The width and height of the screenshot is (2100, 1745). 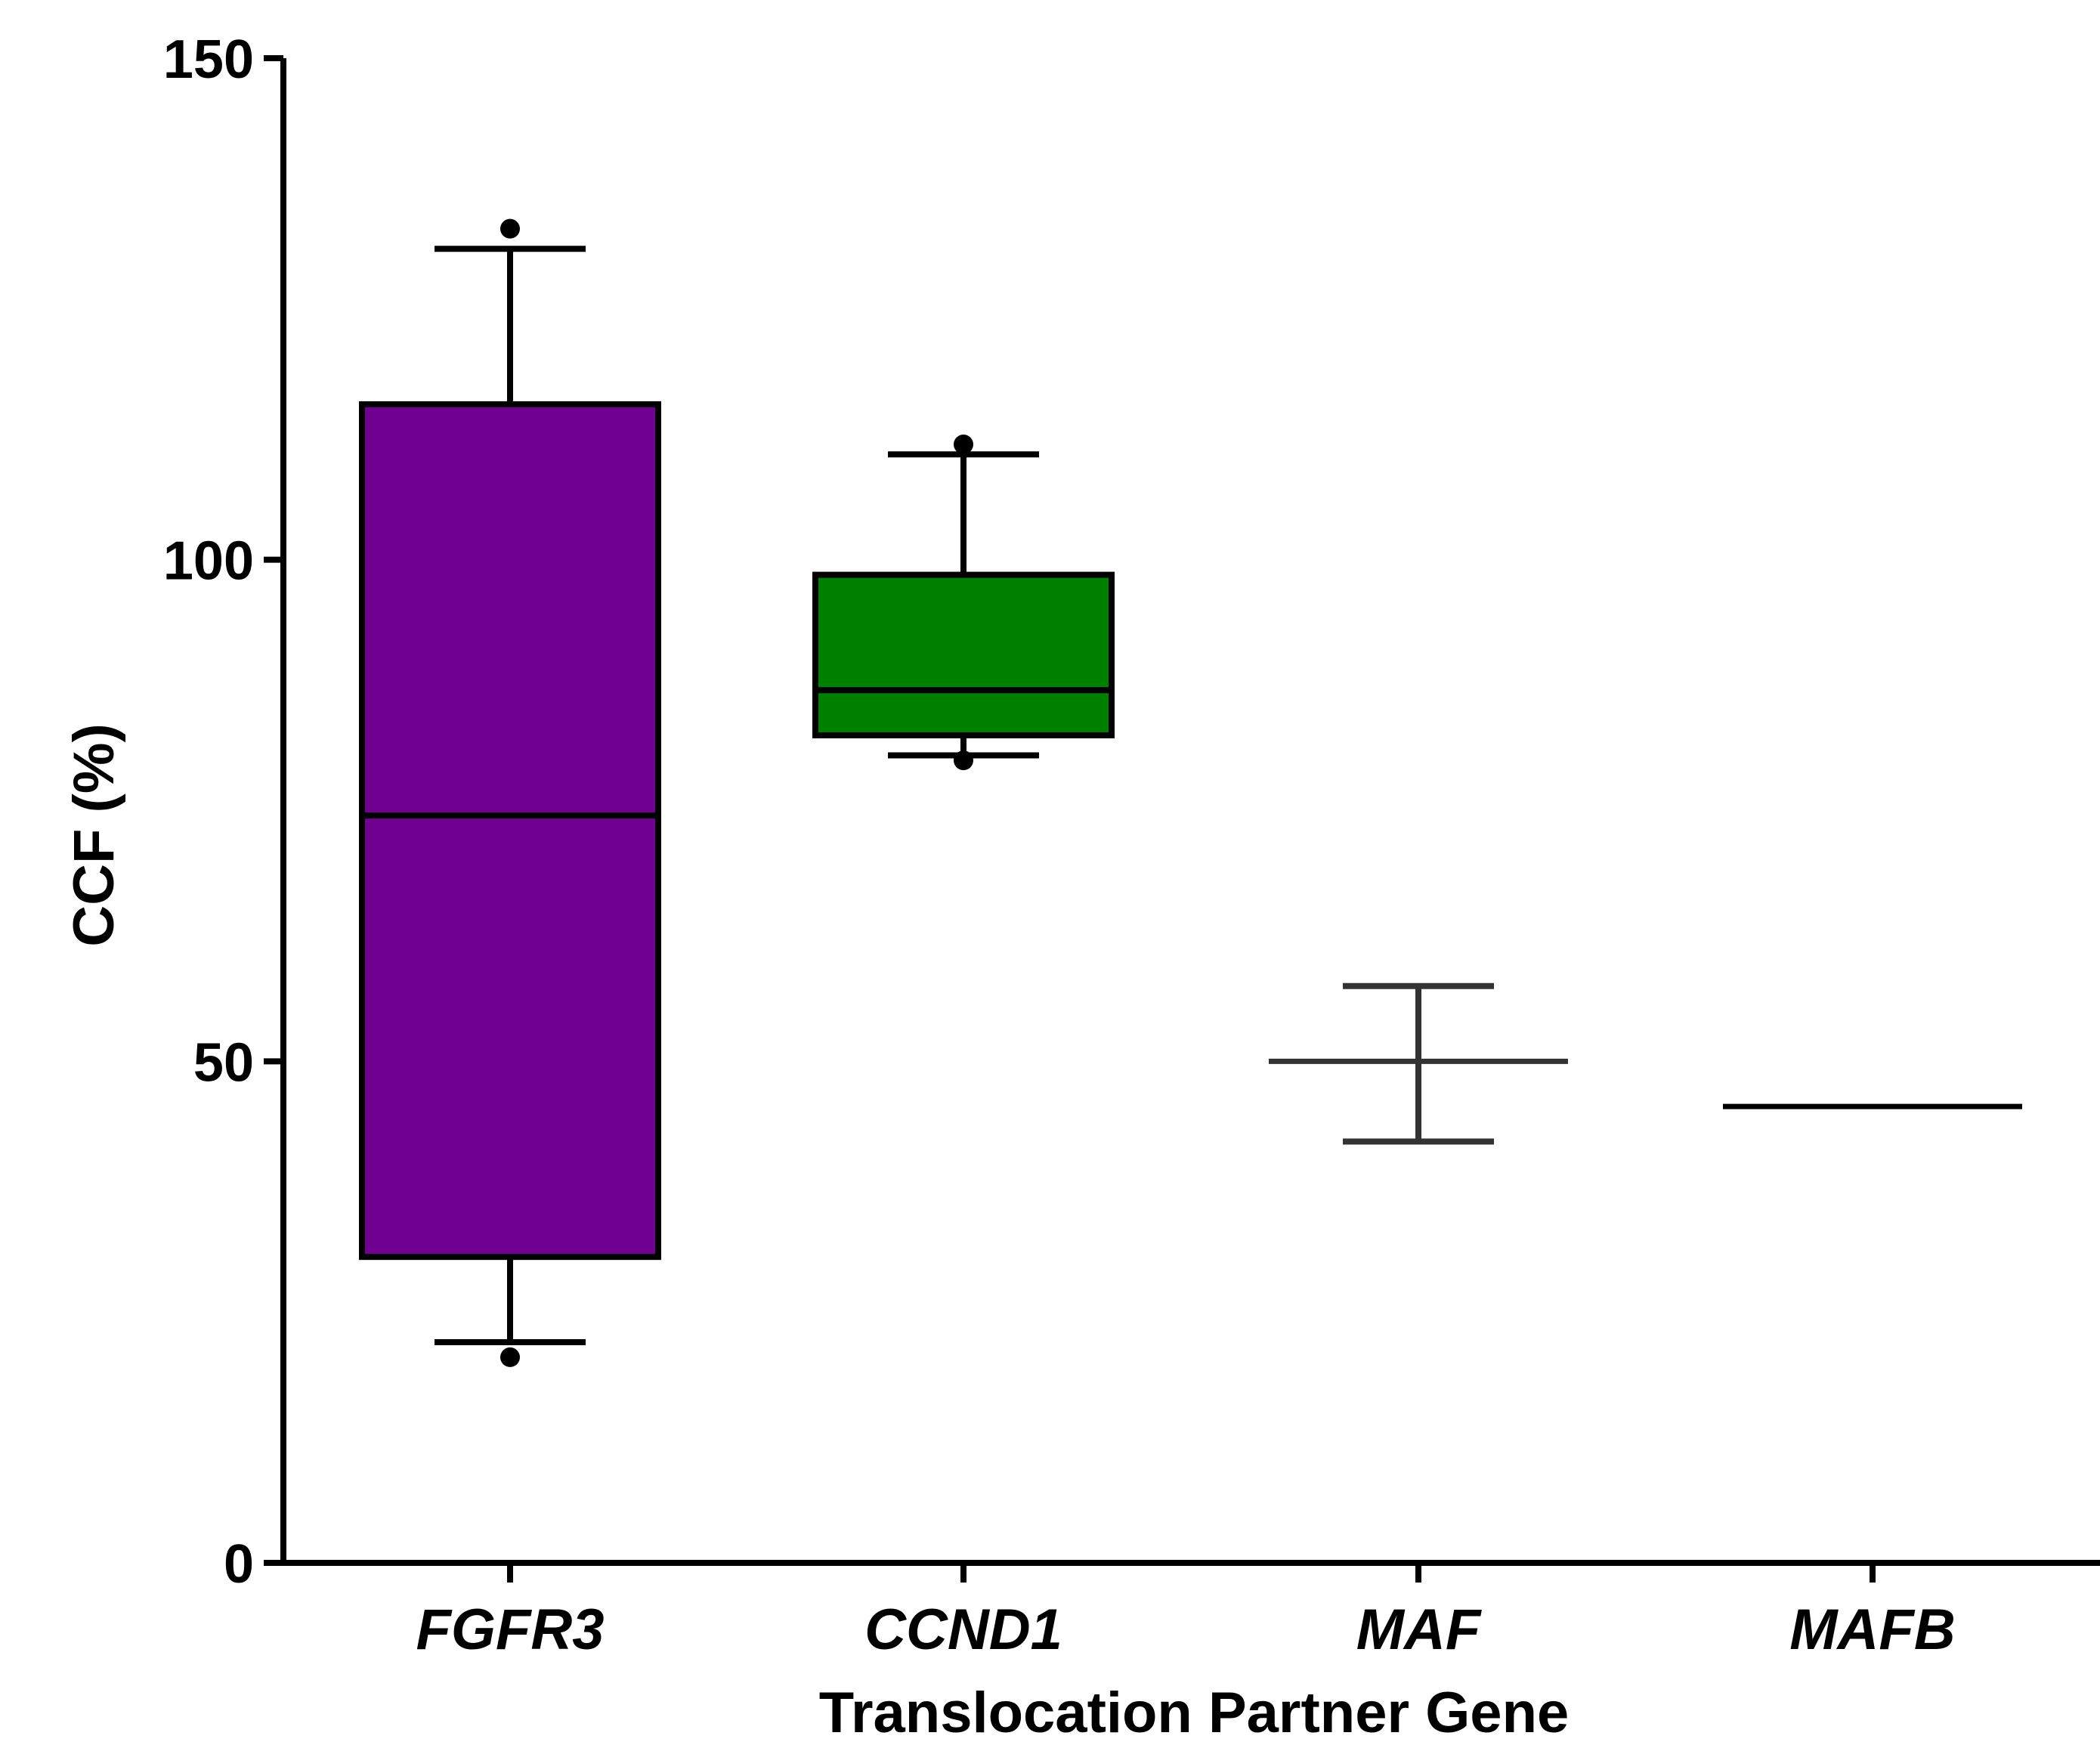 I want to click on y-tick-label: 0, so click(x=239, y=1564).